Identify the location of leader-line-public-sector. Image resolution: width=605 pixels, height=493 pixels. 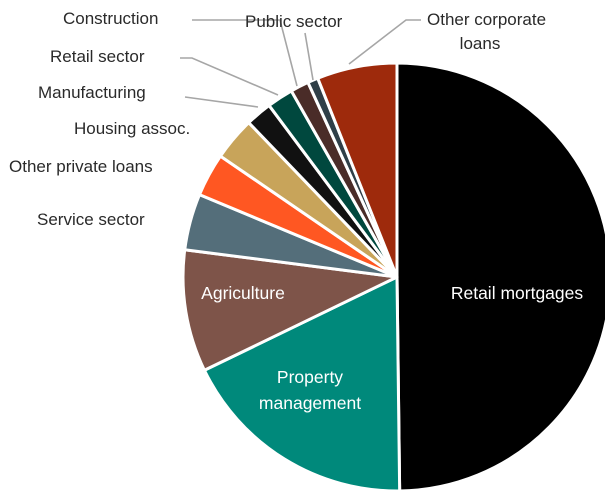
(309, 56).